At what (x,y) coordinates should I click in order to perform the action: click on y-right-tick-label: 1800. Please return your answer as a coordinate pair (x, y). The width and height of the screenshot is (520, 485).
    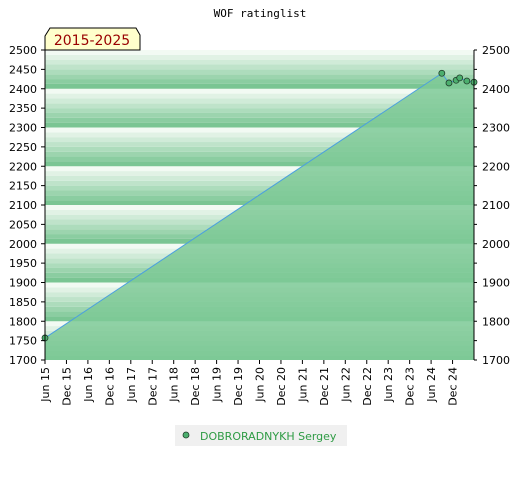
    Looking at the image, I should click on (496, 321).